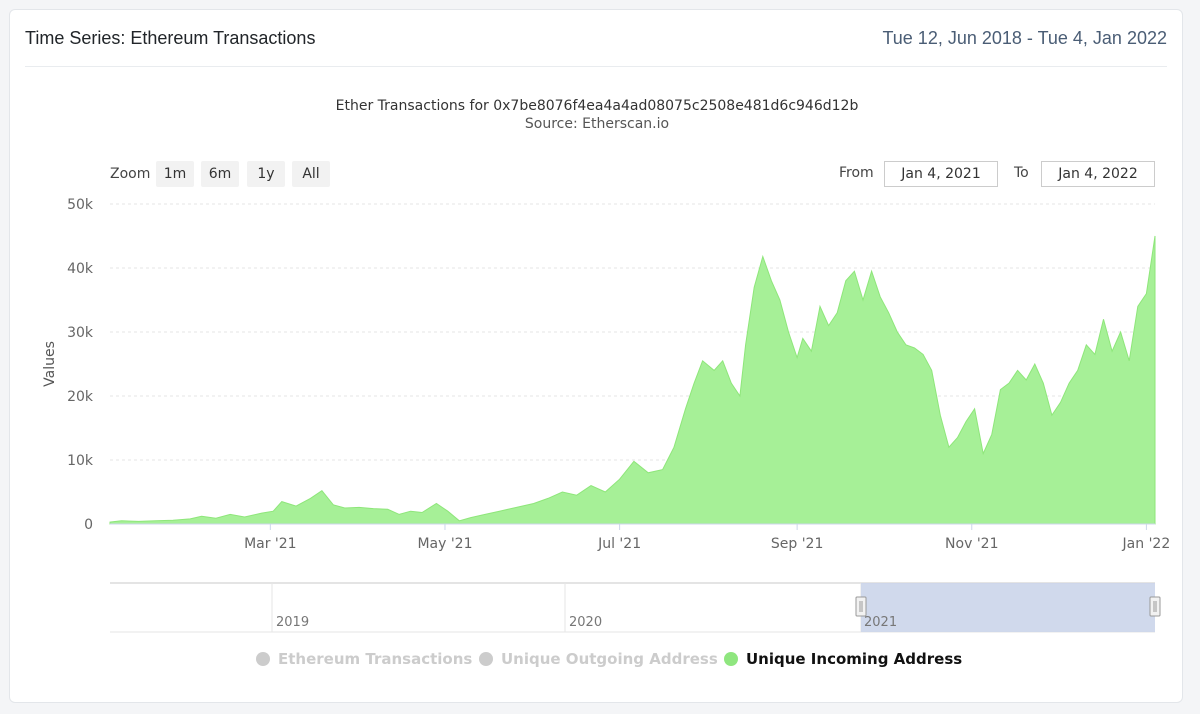 This screenshot has width=1200, height=714. Describe the element at coordinates (80, 269) in the screenshot. I see `y-tick-label: 40k` at that location.